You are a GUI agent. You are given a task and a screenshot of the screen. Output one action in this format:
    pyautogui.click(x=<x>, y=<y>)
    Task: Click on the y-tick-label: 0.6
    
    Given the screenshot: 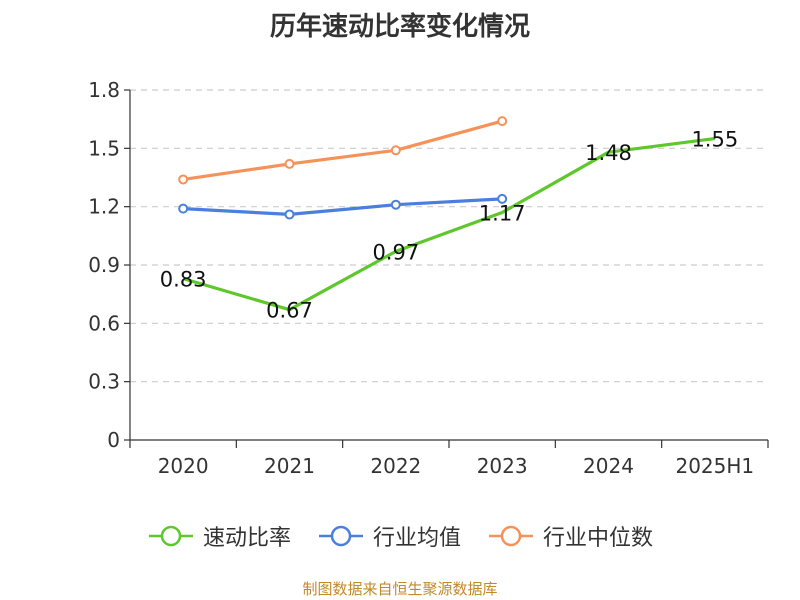 What is the action you would take?
    pyautogui.click(x=104, y=323)
    